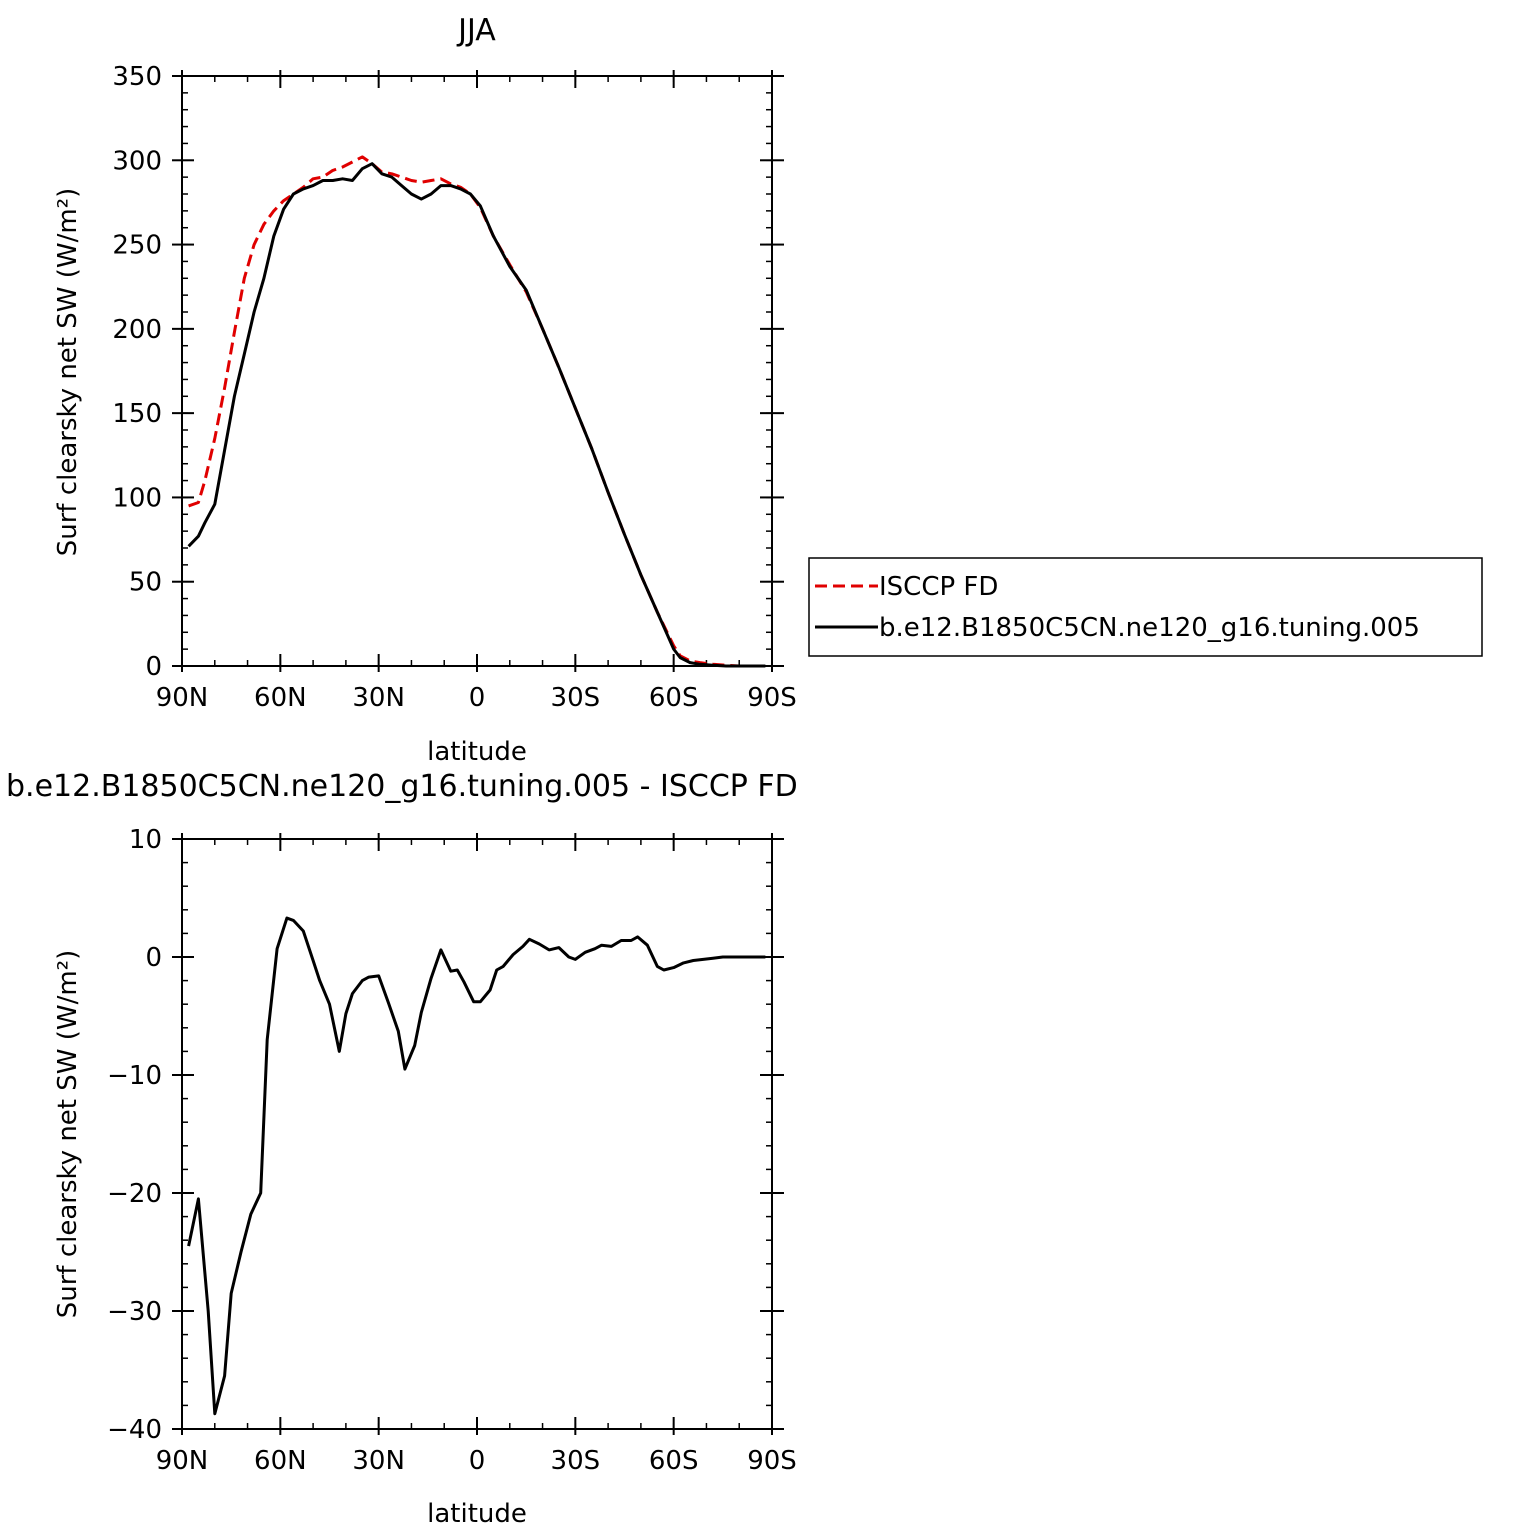  I want to click on series-line-difference, so click(476, 1166).